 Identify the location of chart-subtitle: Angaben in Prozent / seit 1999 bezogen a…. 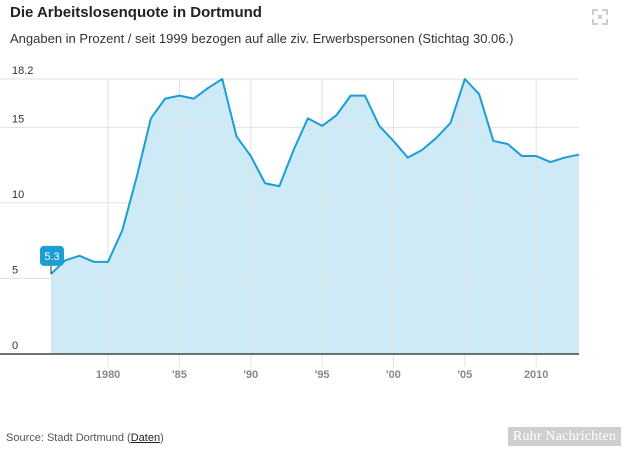
(262, 38).